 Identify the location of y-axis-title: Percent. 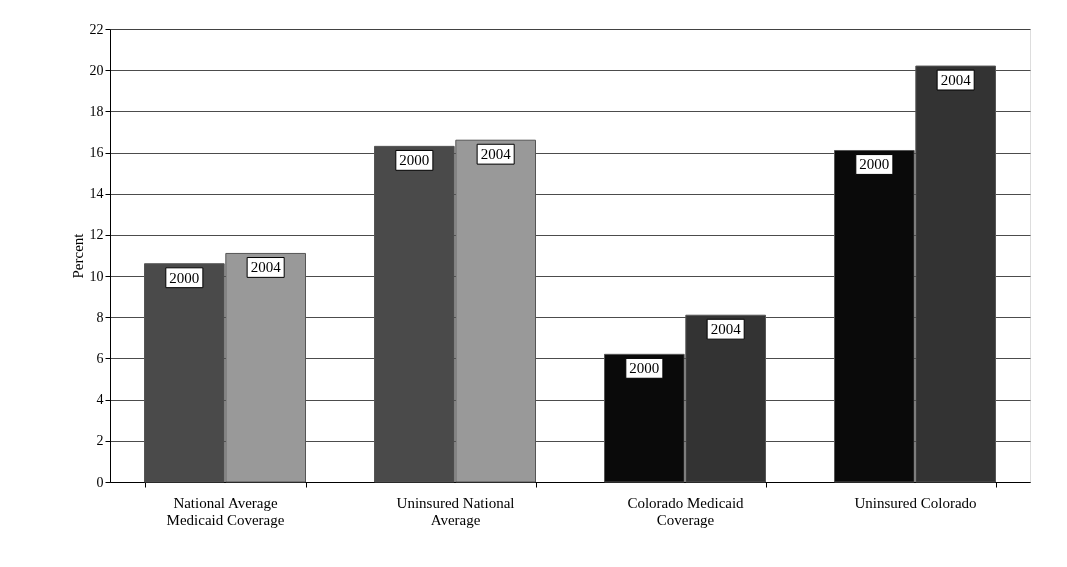
(77, 255).